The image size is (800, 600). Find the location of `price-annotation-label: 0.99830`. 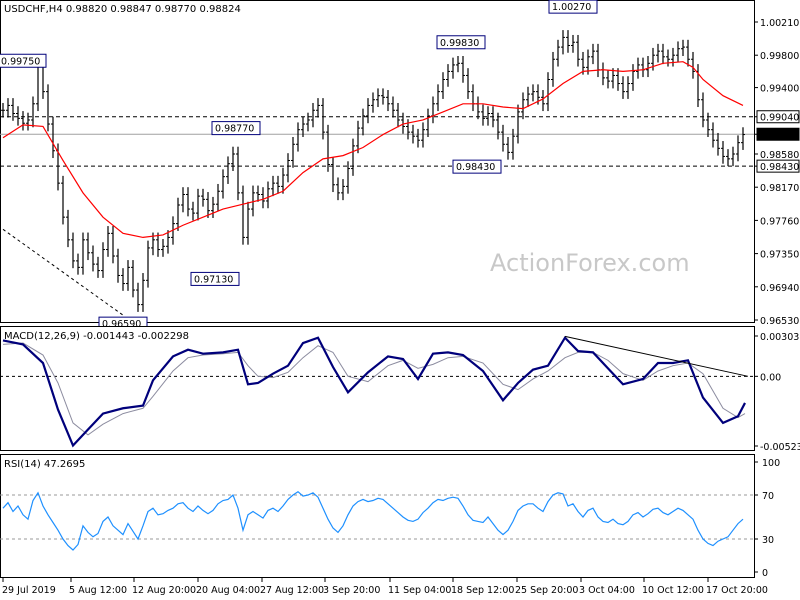

price-annotation-label: 0.99830 is located at coordinates (459, 43).